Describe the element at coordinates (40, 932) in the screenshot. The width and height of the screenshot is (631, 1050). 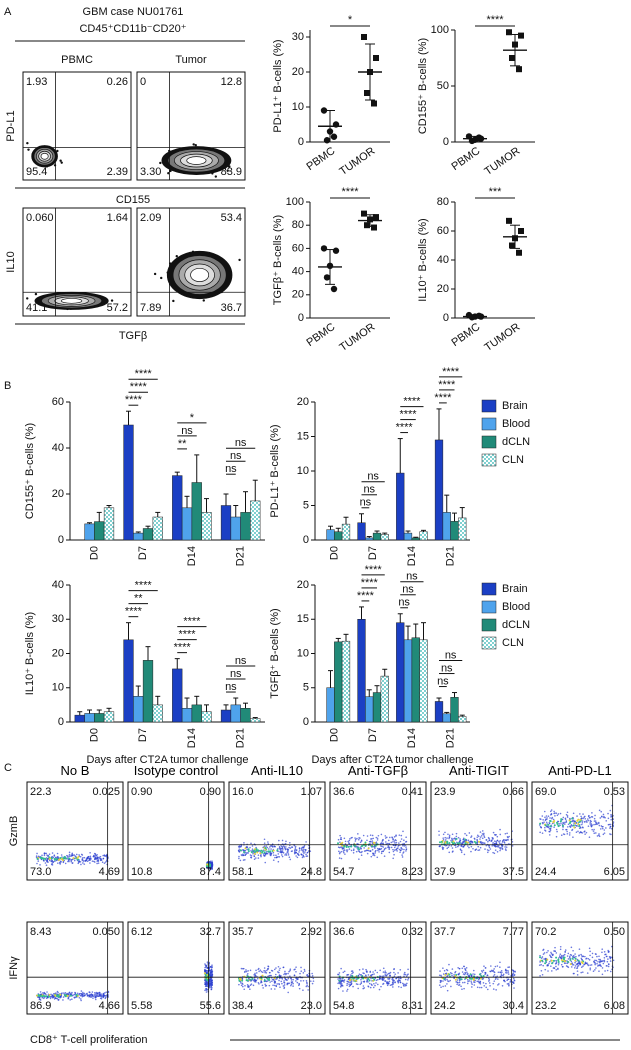
I see `quadrant-value: 8.43` at that location.